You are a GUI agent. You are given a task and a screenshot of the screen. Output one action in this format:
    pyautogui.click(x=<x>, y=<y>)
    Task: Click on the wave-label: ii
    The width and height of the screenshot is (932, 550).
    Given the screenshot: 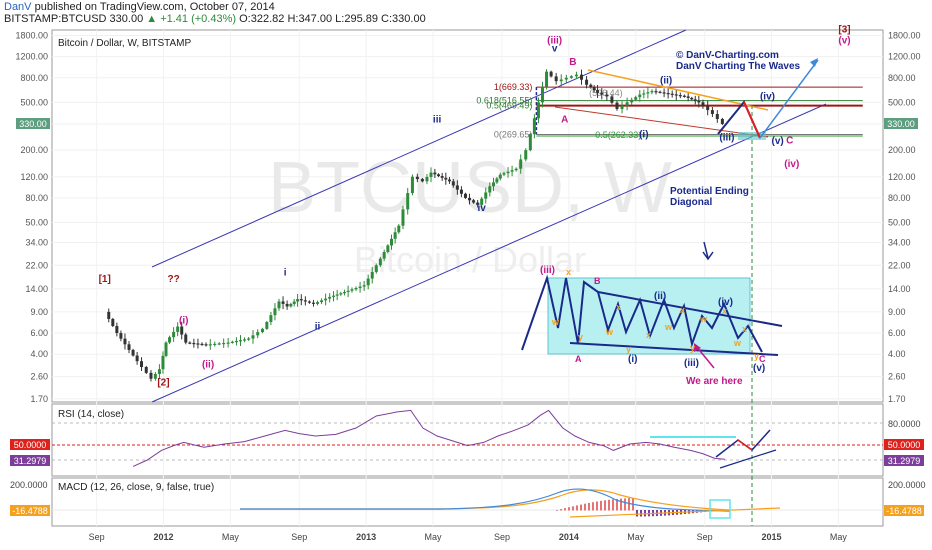 What is the action you would take?
    pyautogui.click(x=318, y=327)
    